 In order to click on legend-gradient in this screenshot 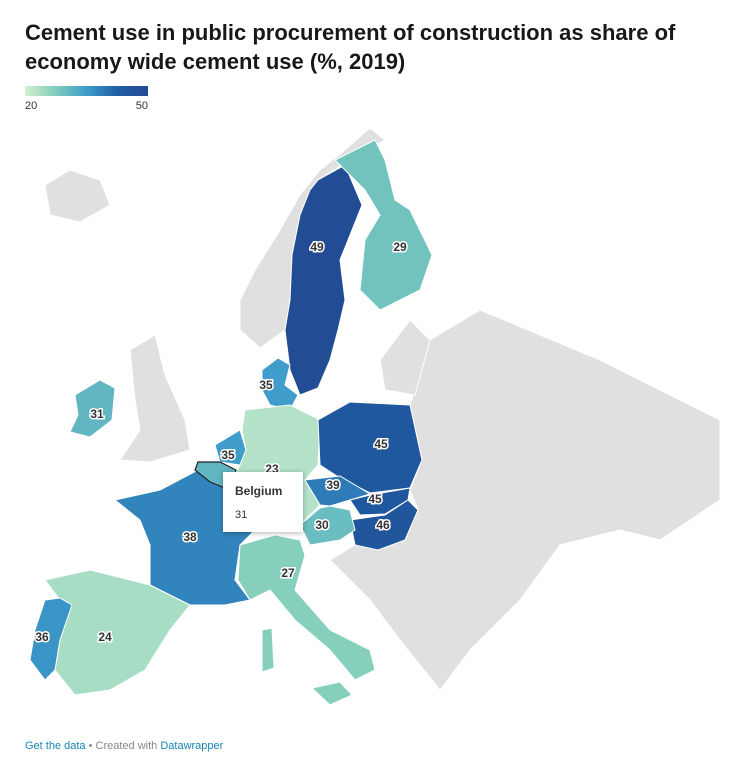, I will do `click(86, 91)`.